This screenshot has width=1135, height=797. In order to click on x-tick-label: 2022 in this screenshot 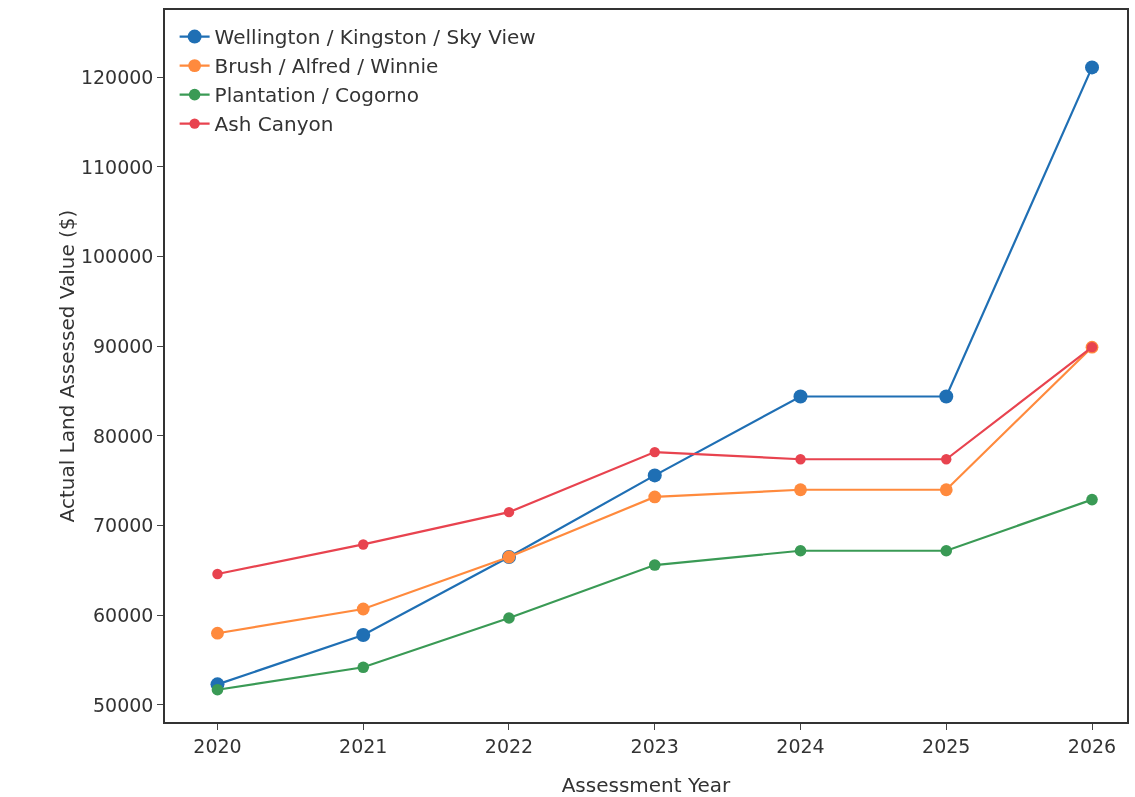, I will do `click(509, 745)`.